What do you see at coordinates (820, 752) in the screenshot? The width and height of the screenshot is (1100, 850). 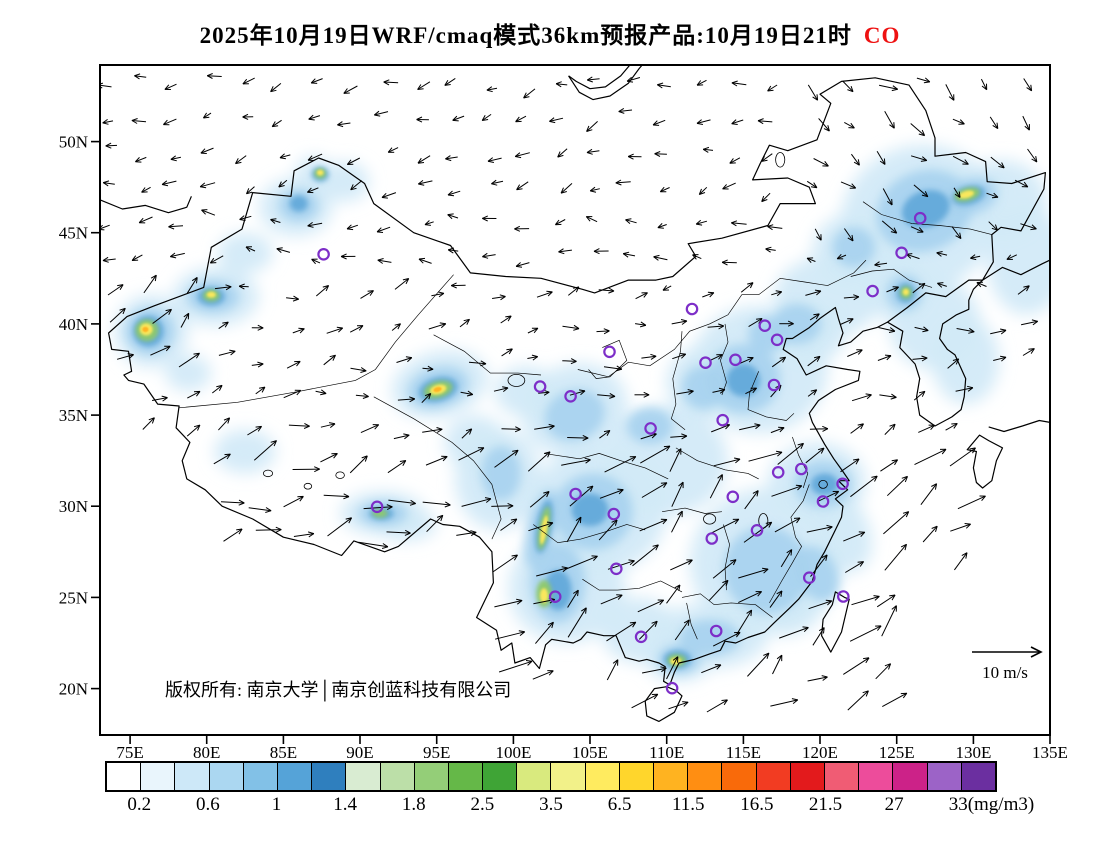 I see `lon-tick-label: 120E` at bounding box center [820, 752].